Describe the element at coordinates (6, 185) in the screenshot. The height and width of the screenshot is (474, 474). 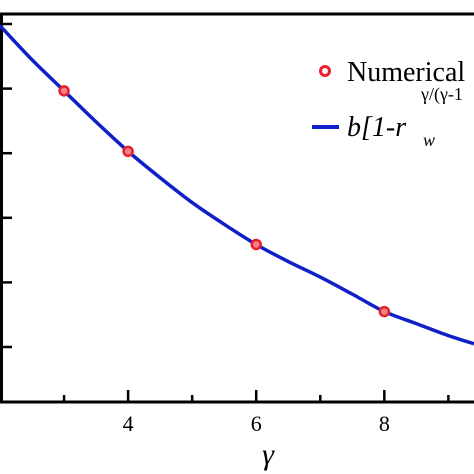
I see `y-ticks` at that location.